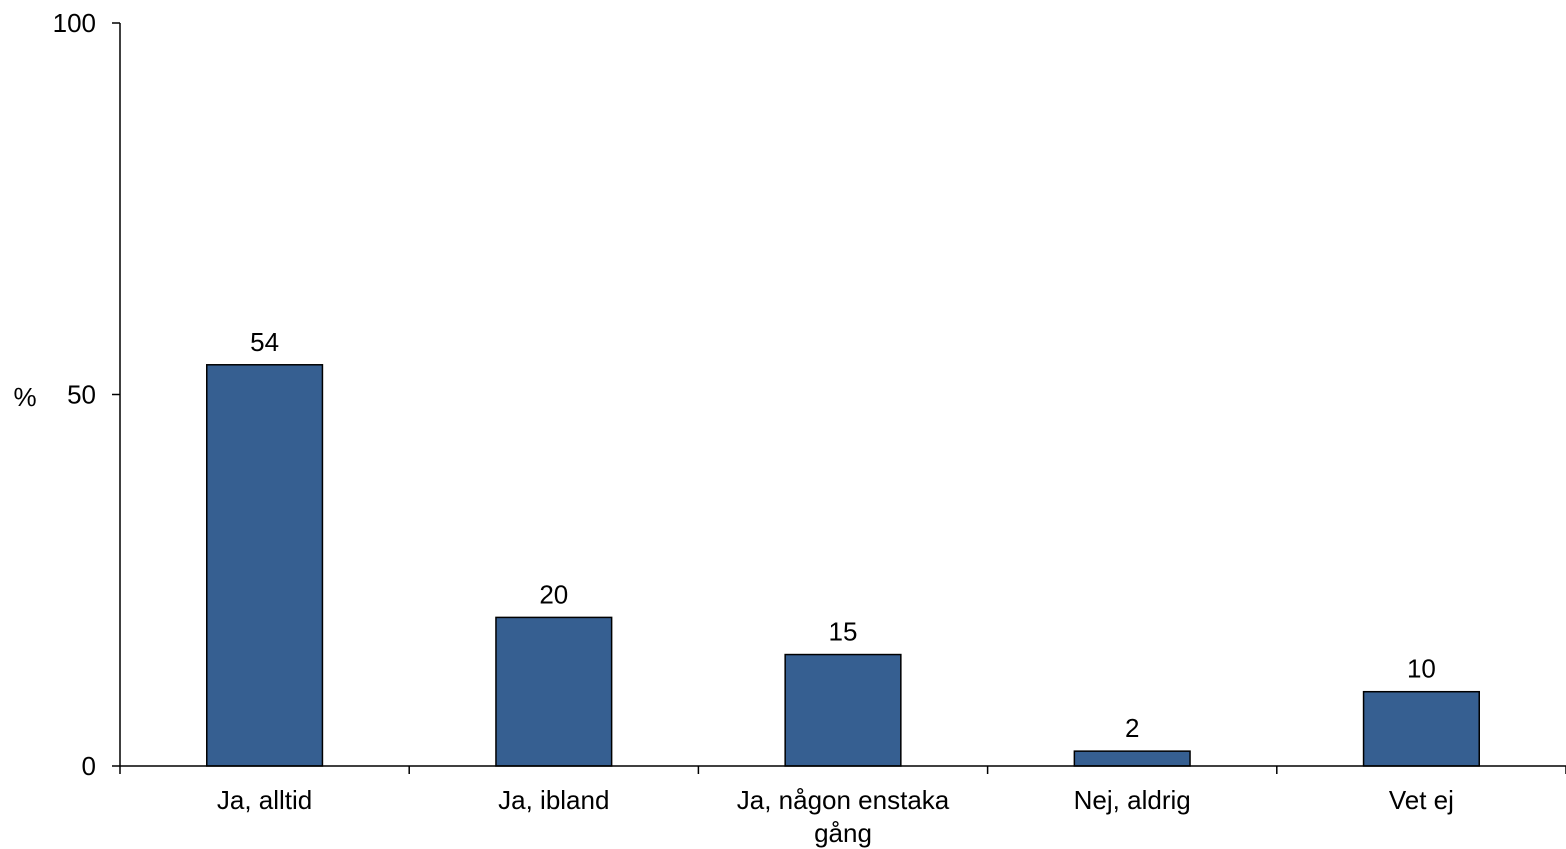  What do you see at coordinates (843, 632) in the screenshot?
I see `data-label: 15` at bounding box center [843, 632].